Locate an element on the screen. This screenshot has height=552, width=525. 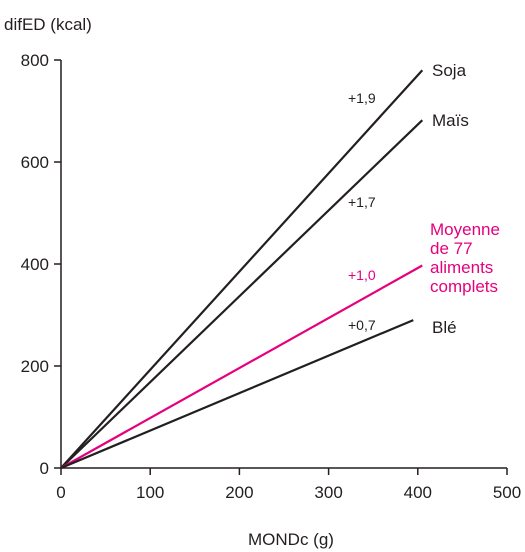
x-axis-label: MONDc (g) is located at coordinates (291, 539).